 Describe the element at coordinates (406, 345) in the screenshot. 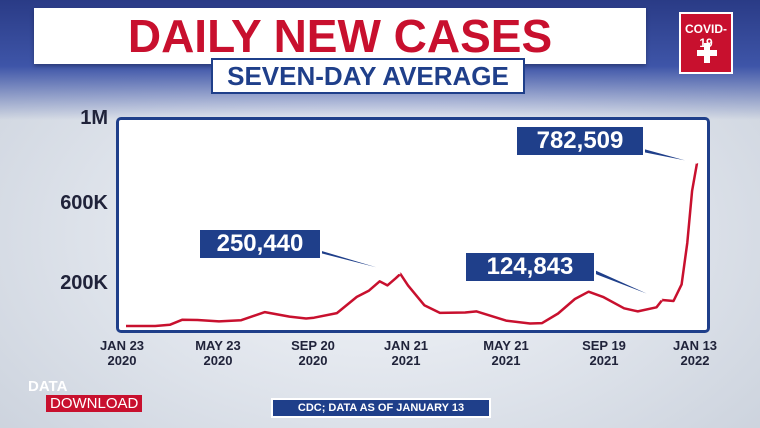

I see `x-tick-label-line1: JAN 21` at that location.